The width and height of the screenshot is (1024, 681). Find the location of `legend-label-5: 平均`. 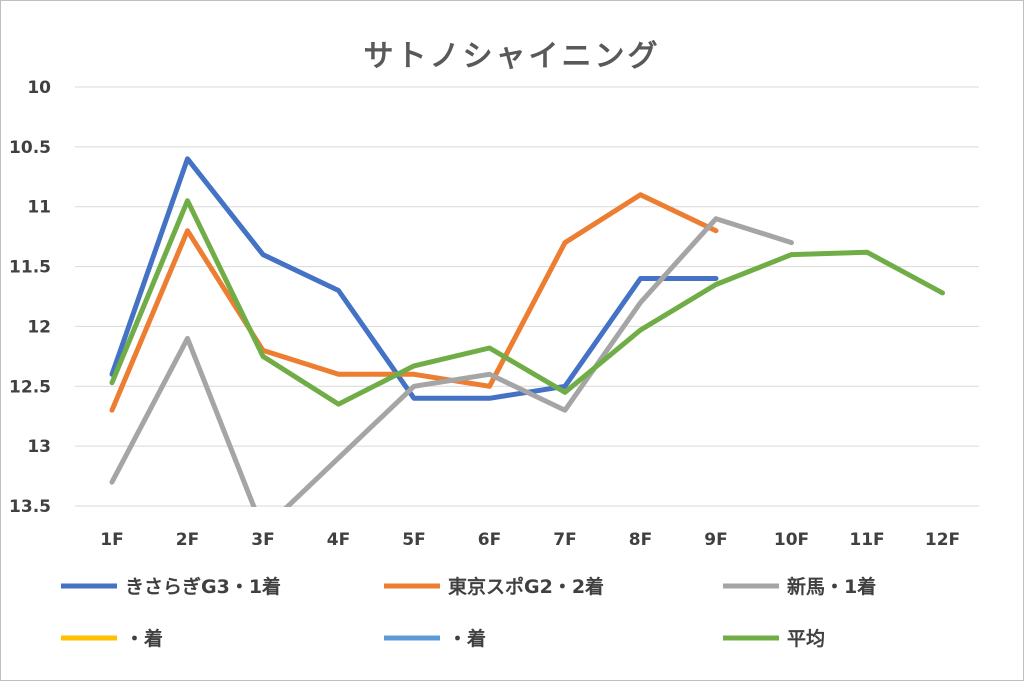

legend-label-5: 平均 is located at coordinates (806, 638).